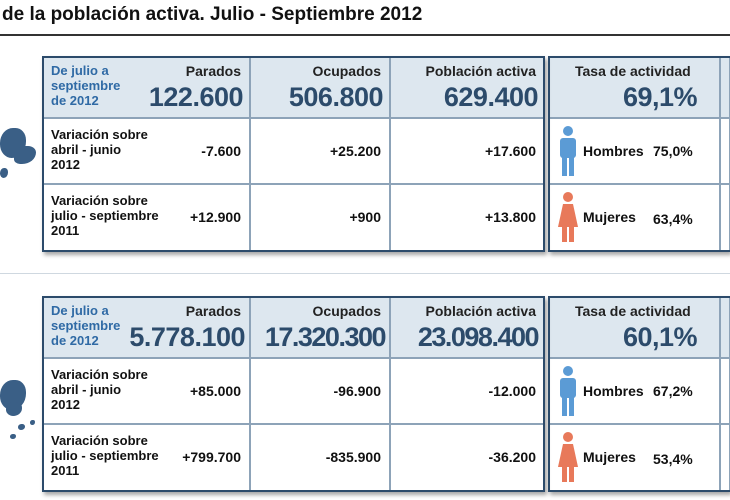  Describe the element at coordinates (467, 218) in the screenshot. I see `cell-poblacion: +13.800` at that location.